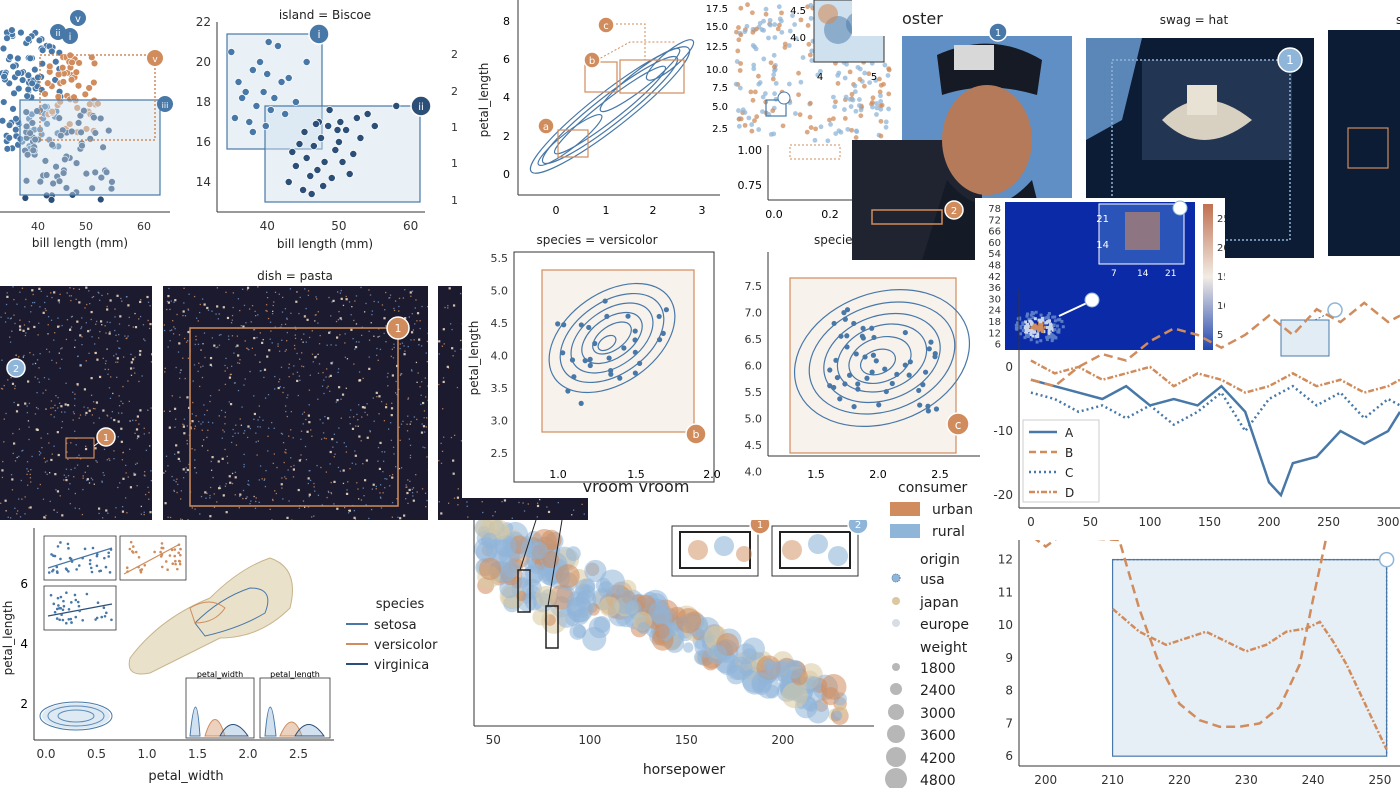 The width and height of the screenshot is (1400, 788). I want to click on chart-title: island = Biscoe, so click(325, 15).